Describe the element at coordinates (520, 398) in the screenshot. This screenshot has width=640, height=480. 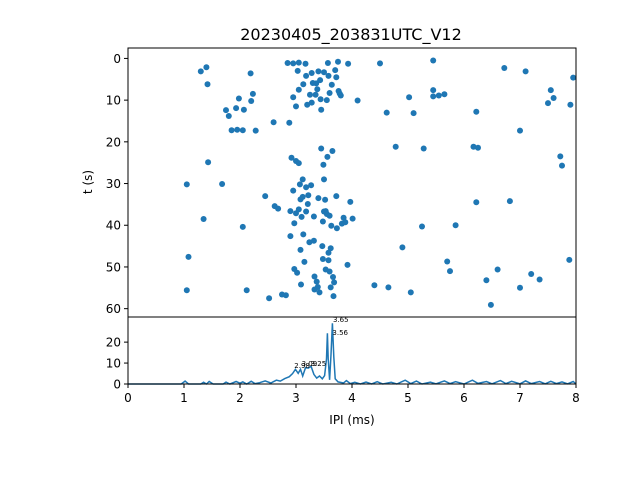
I see `x-tick-label: 7` at that location.